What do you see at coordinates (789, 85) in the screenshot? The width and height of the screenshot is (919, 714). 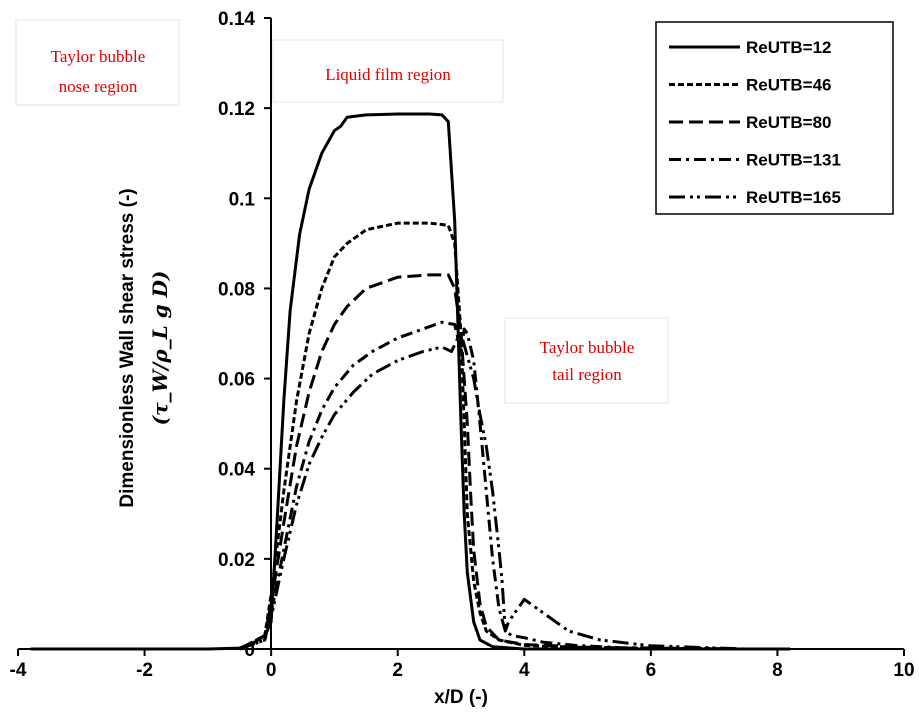 I see `legend-label-2: ReUTB=46` at bounding box center [789, 85].